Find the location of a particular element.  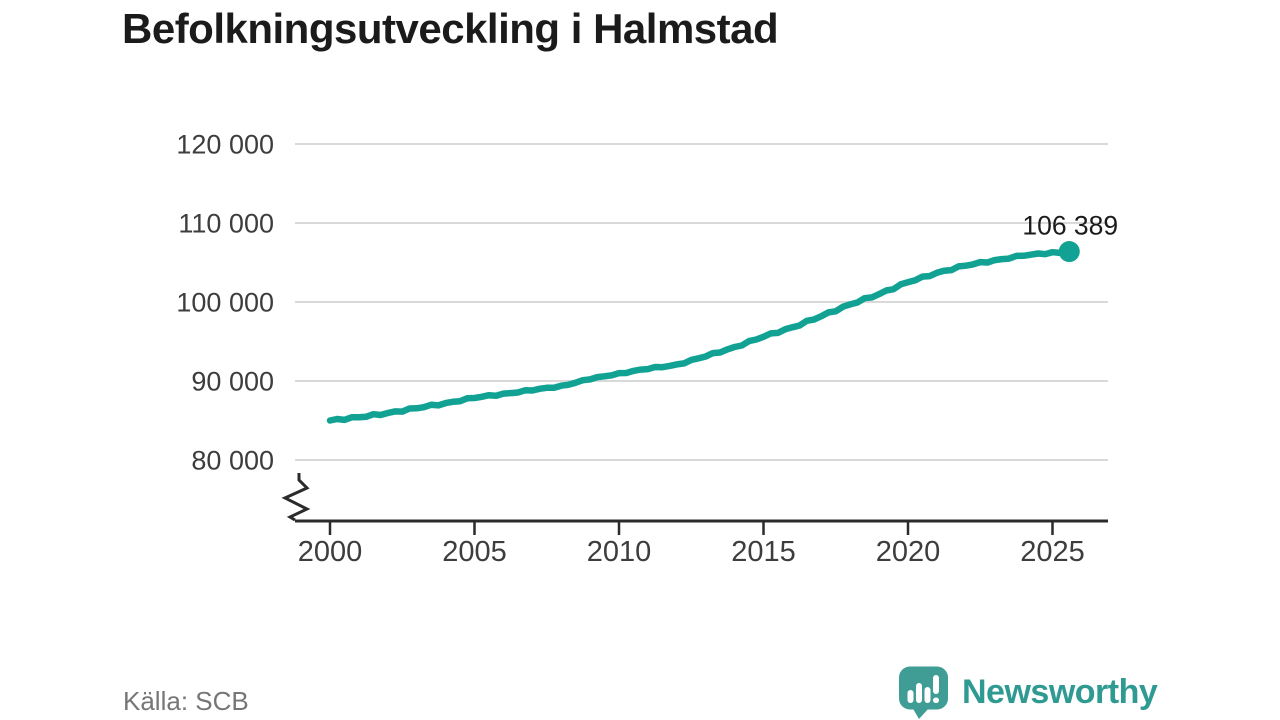

y-tick-label: 90 000 is located at coordinates (232, 382).